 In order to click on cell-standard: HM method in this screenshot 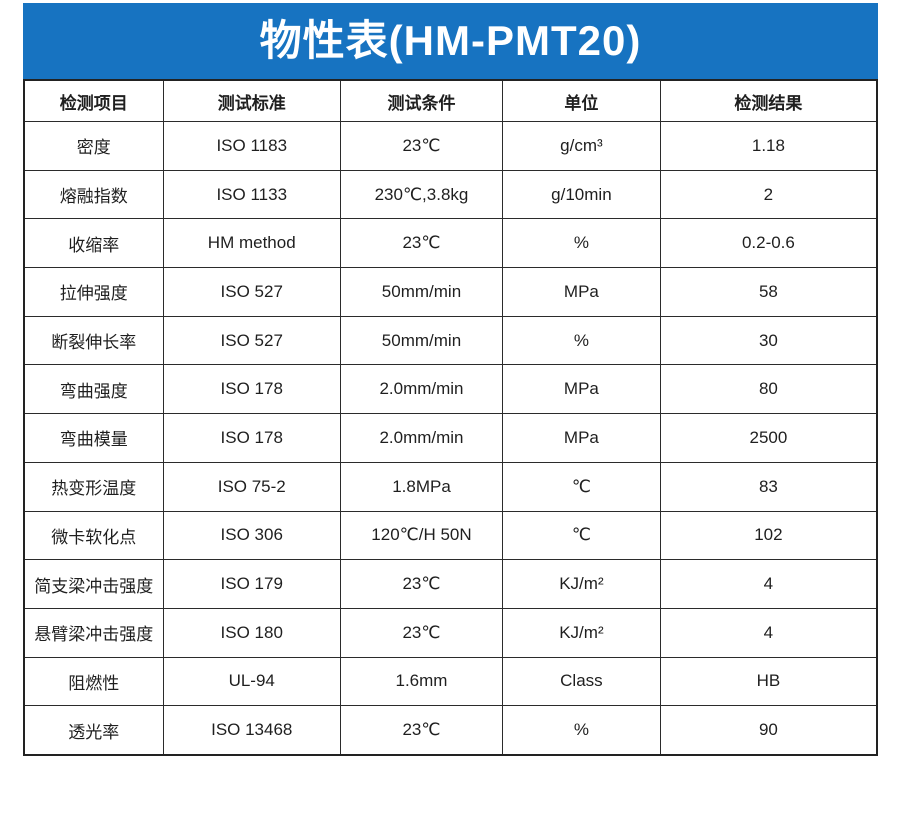, I will do `click(251, 243)`.